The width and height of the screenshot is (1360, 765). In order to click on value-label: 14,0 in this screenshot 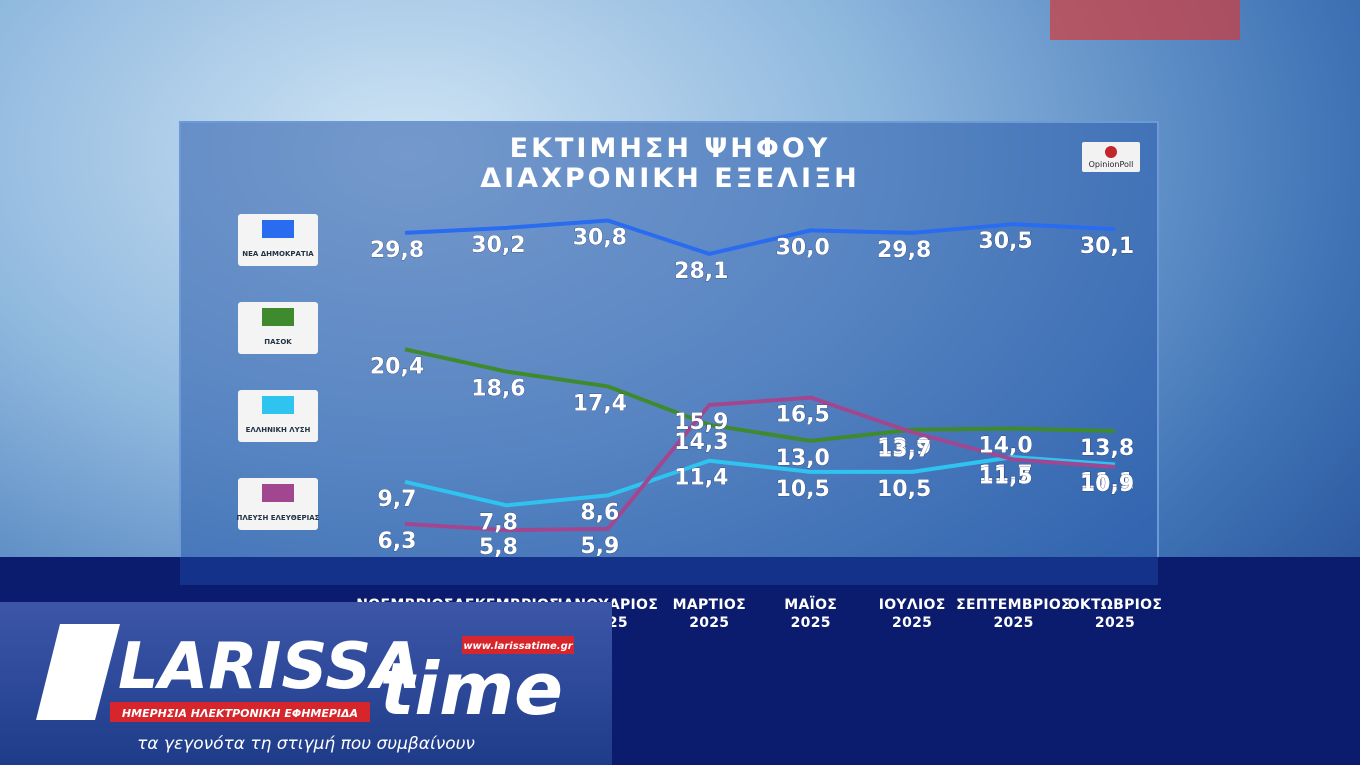, I will do `click(1005, 446)`.